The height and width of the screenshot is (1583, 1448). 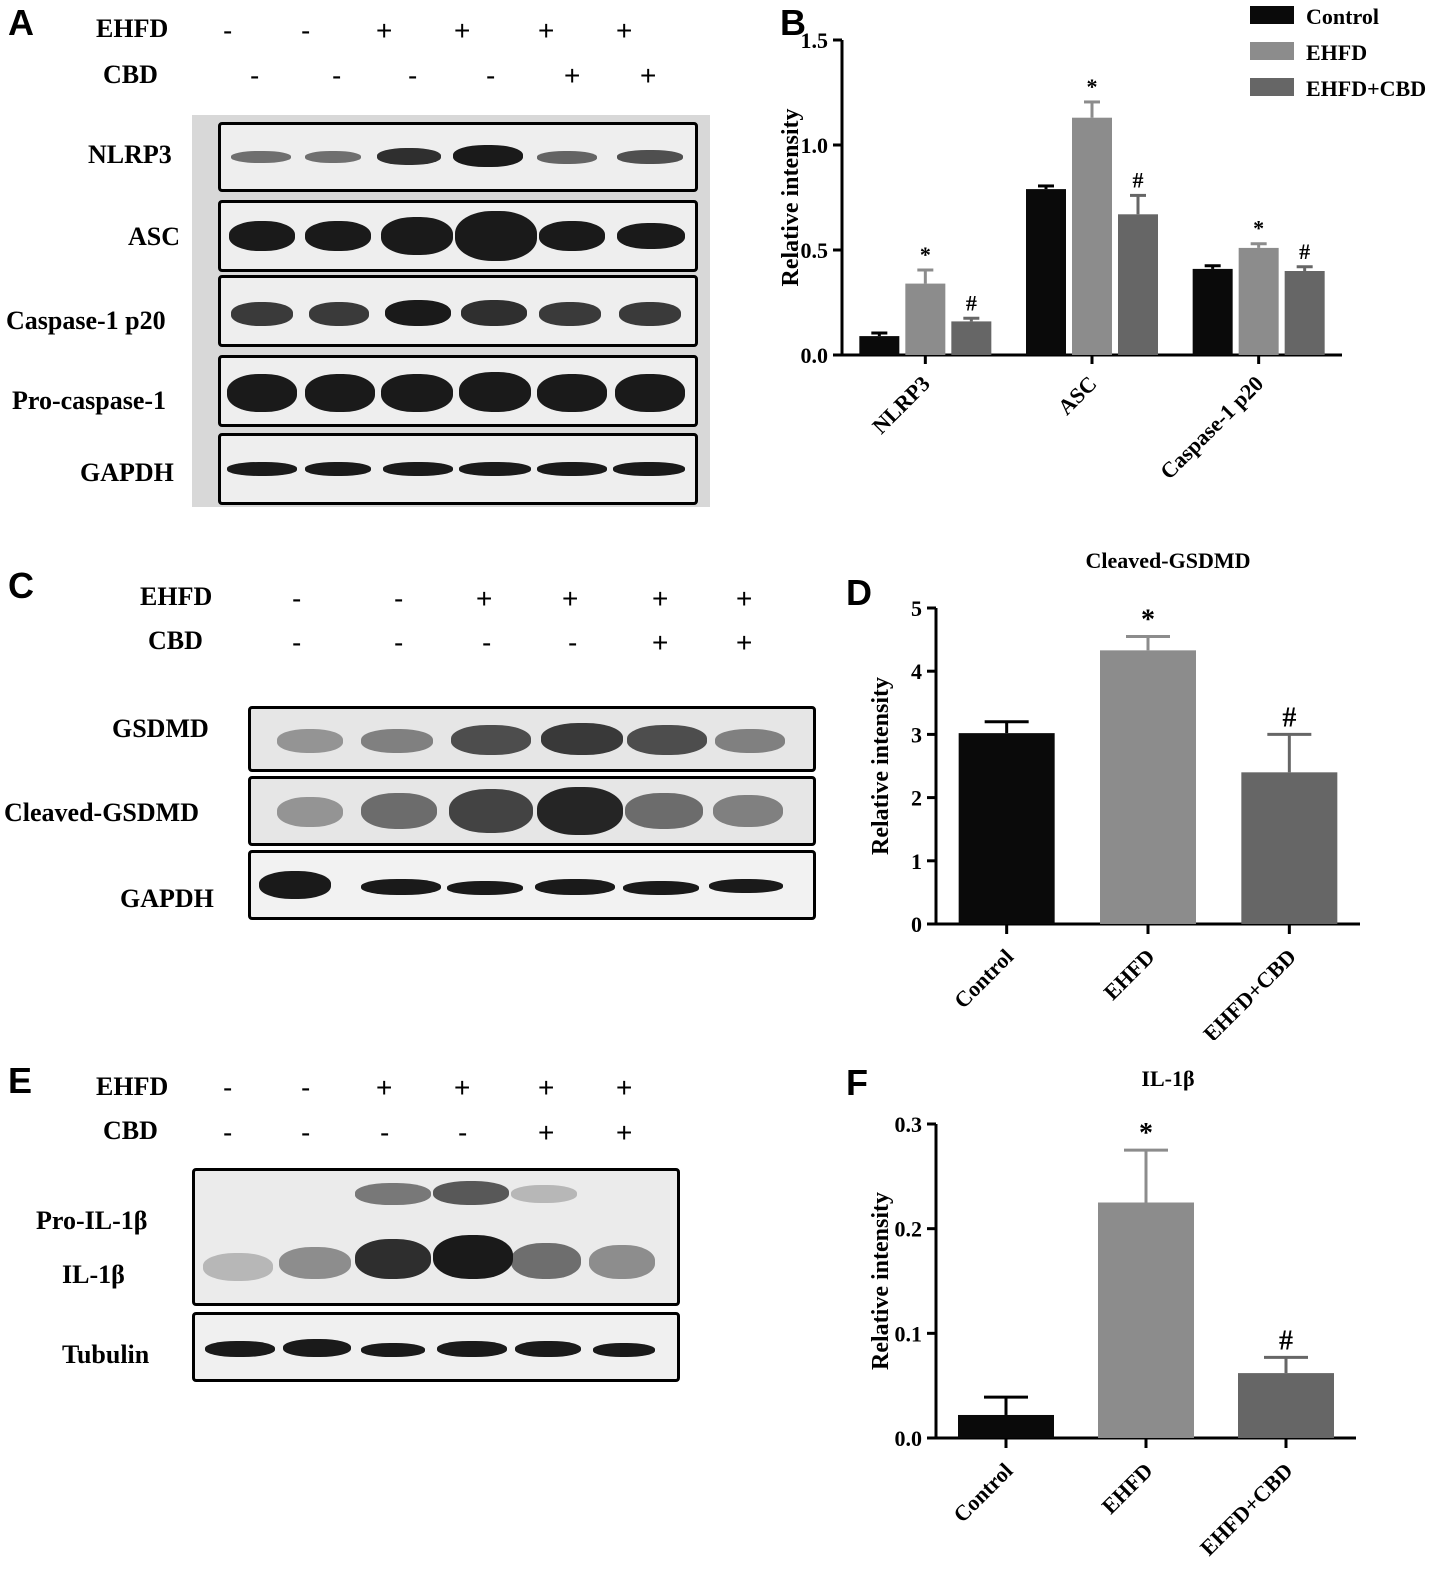 I want to click on blot-gapdh-a, so click(x=458, y=469).